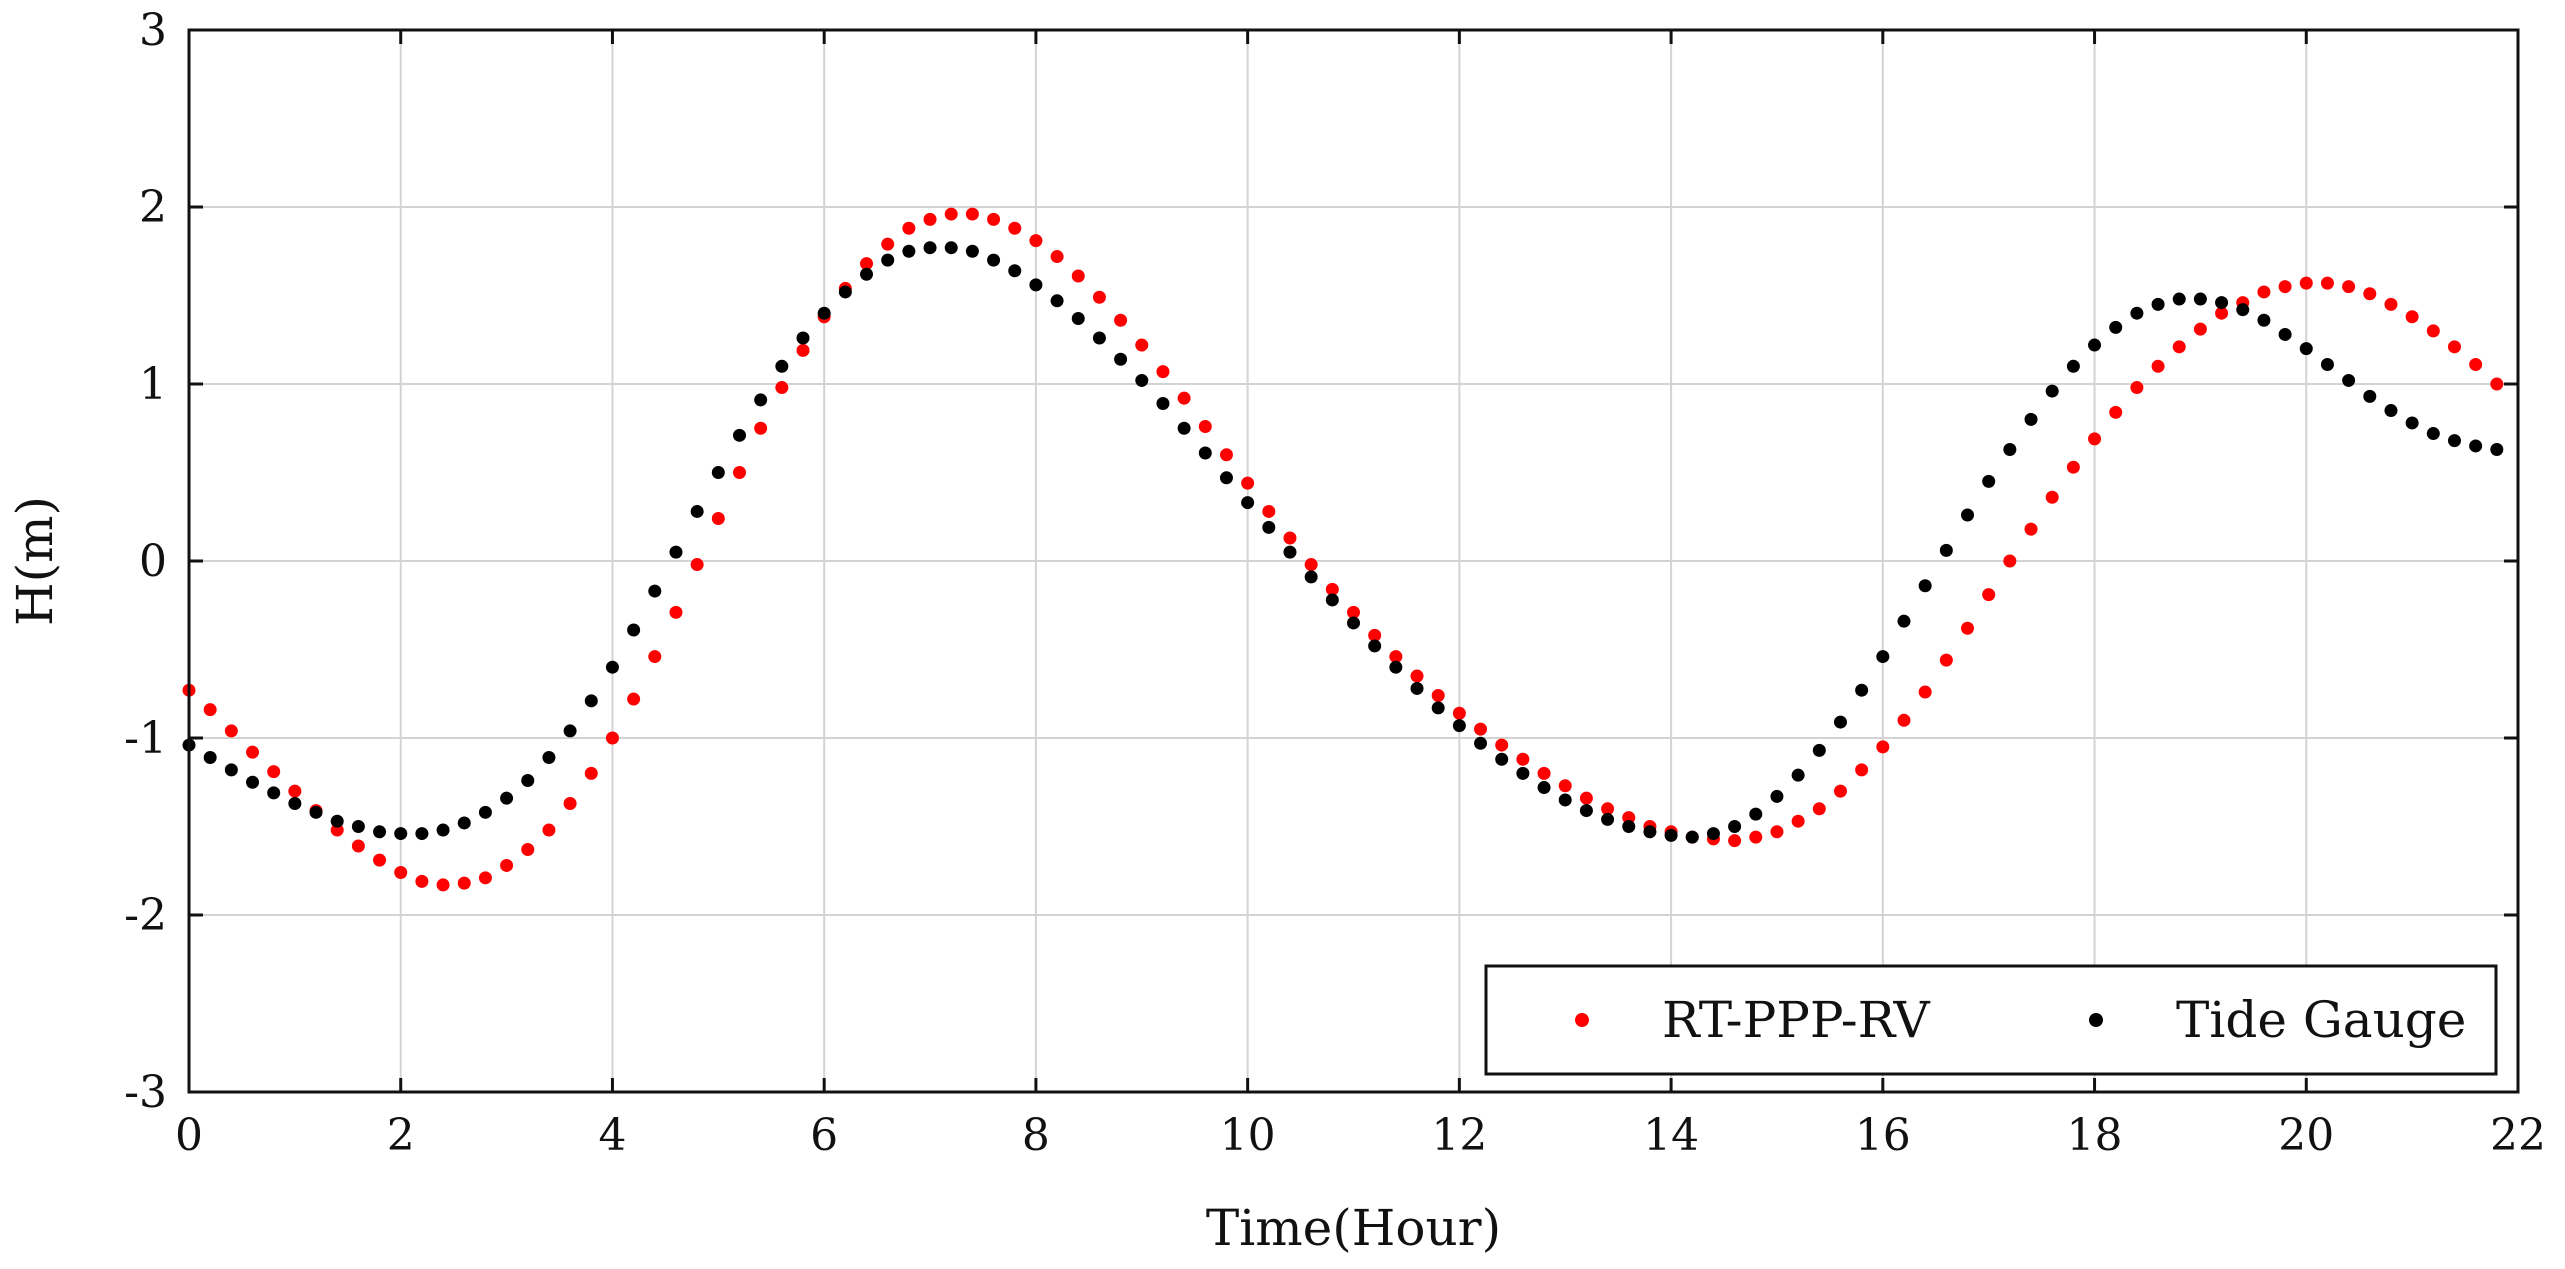  Describe the element at coordinates (153, 561) in the screenshot. I see `y-tick-label: 0` at that location.